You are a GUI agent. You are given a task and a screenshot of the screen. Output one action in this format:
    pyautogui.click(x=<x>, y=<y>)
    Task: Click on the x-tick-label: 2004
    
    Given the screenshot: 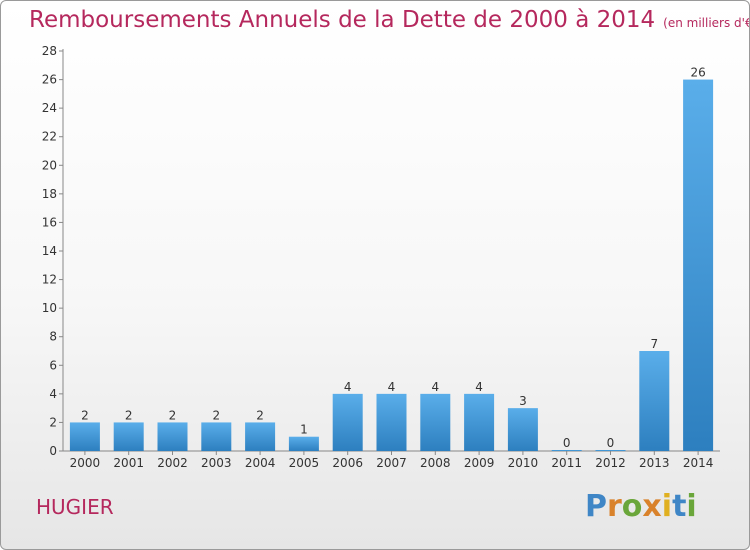 What is the action you would take?
    pyautogui.click(x=260, y=463)
    